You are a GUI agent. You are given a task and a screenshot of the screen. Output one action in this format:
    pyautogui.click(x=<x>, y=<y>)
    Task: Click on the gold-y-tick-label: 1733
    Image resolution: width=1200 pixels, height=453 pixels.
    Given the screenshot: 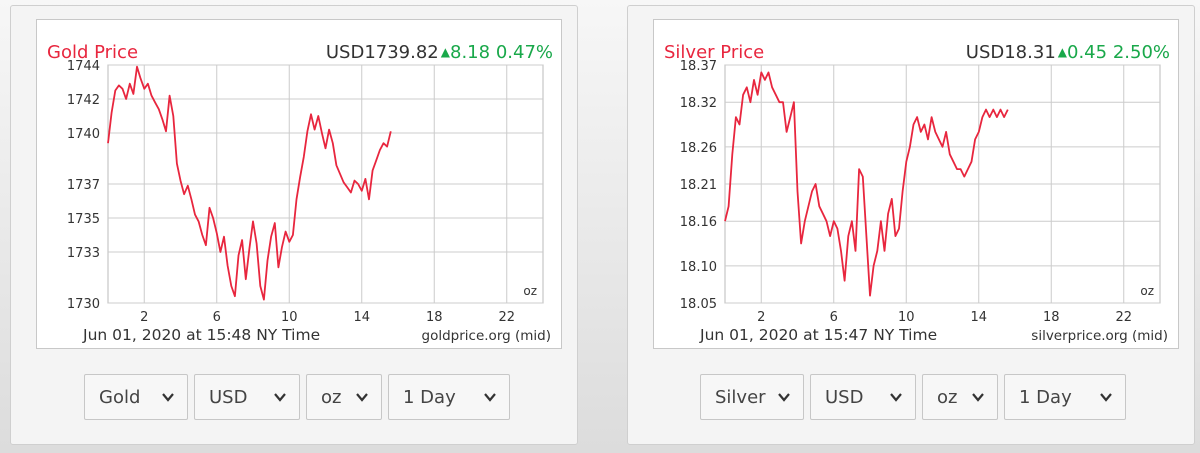 What is the action you would take?
    pyautogui.click(x=83, y=253)
    